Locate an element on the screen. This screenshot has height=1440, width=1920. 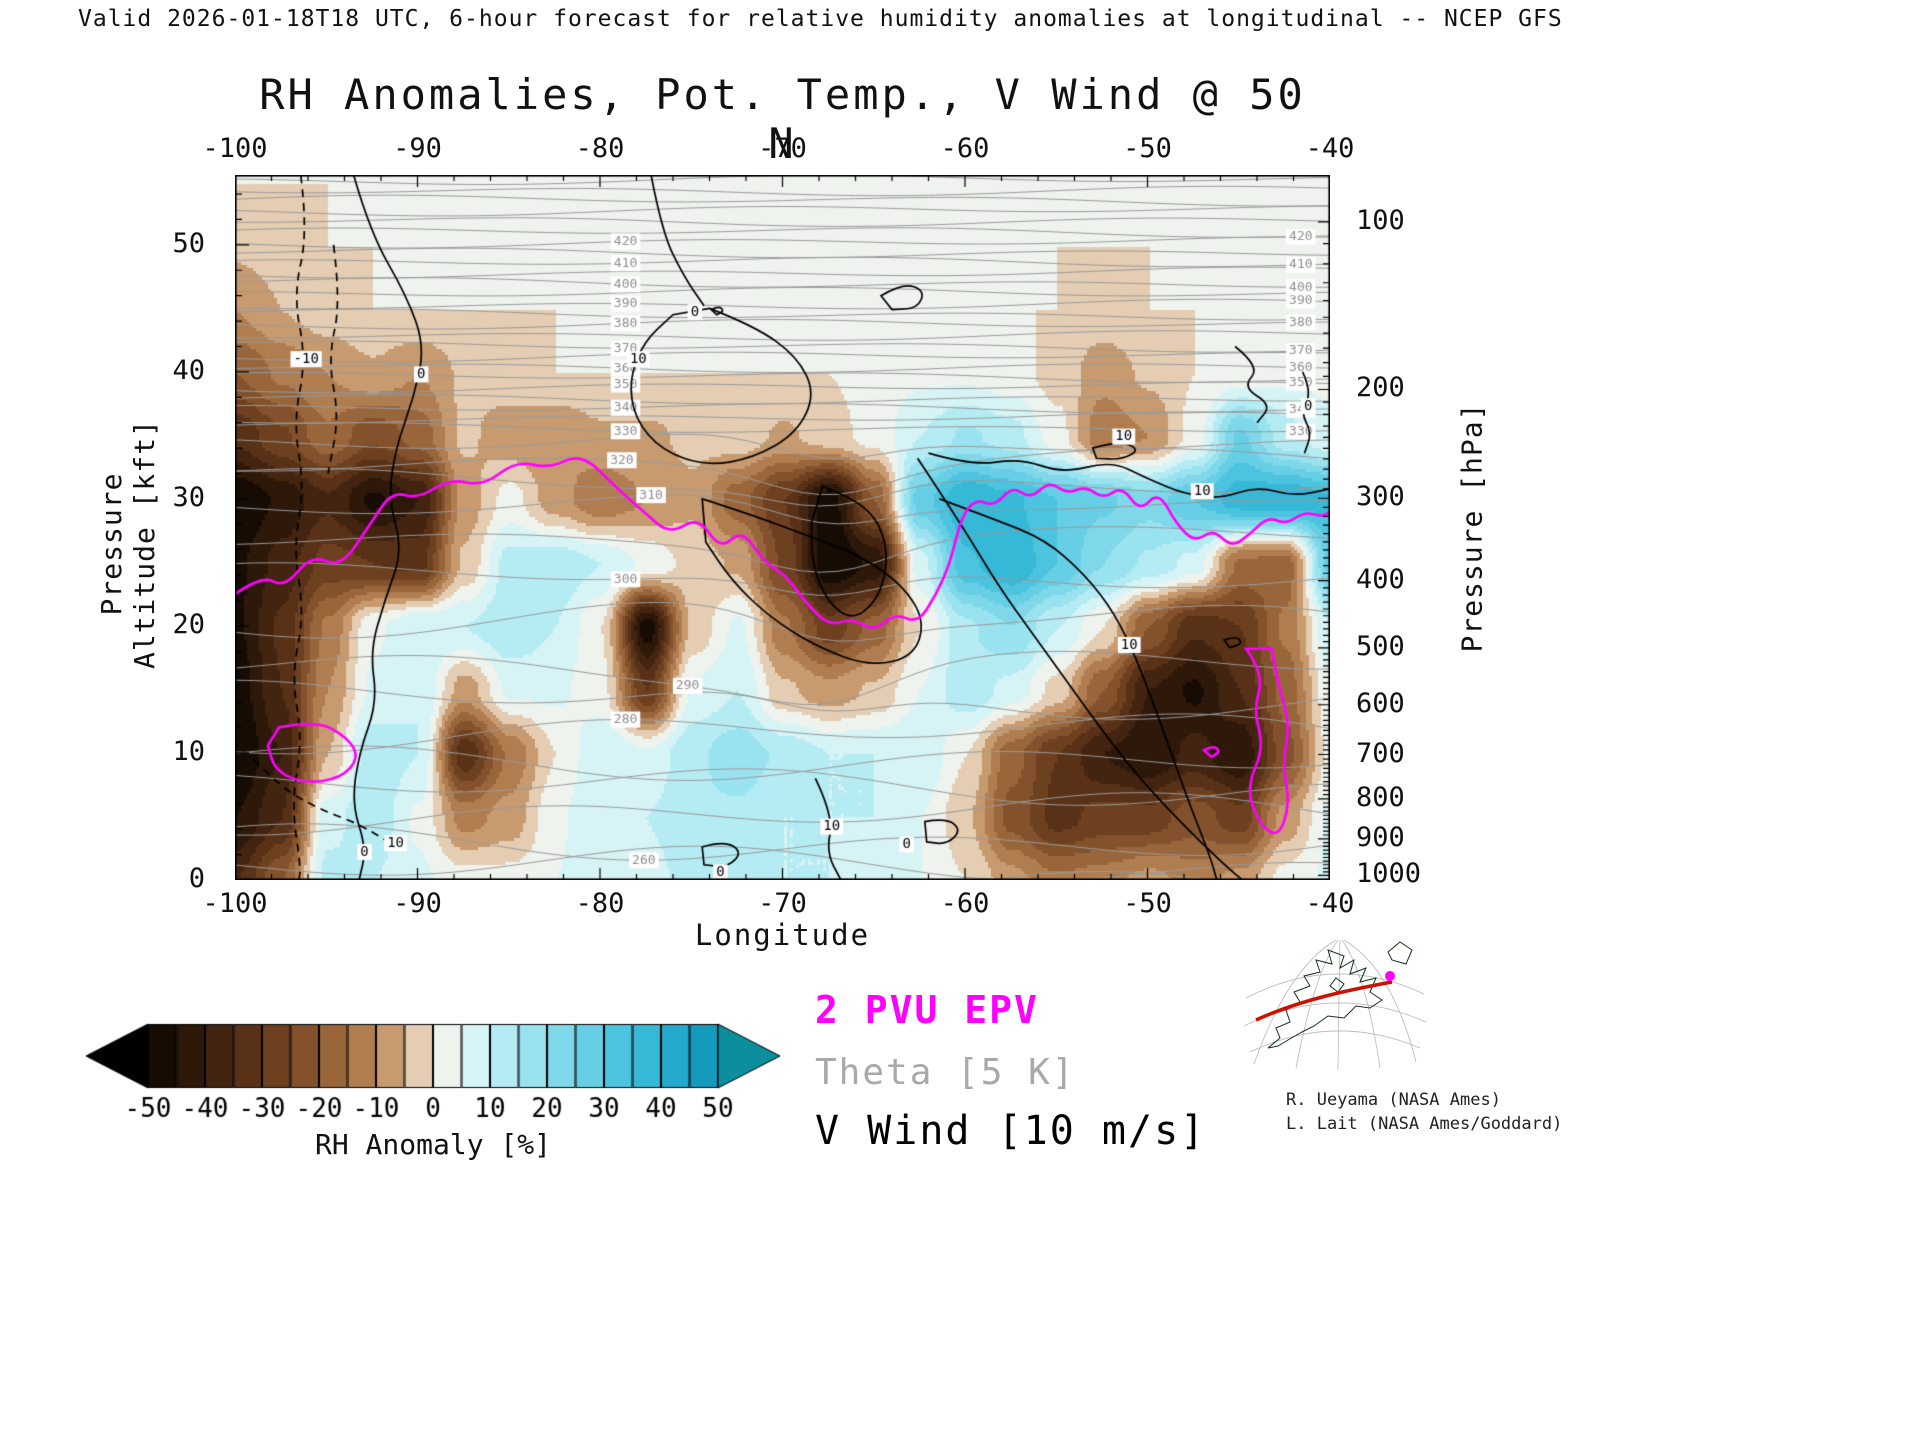
y-tick-label-kft: 10 is located at coordinates (188, 751).